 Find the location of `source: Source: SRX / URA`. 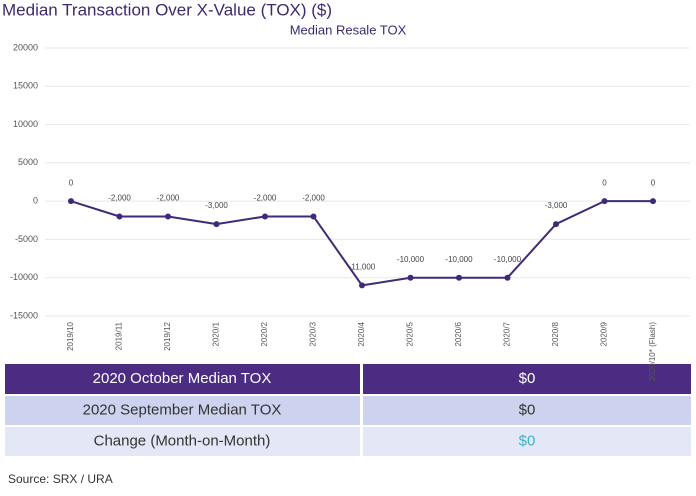

source: Source: SRX / URA is located at coordinates (60, 479).